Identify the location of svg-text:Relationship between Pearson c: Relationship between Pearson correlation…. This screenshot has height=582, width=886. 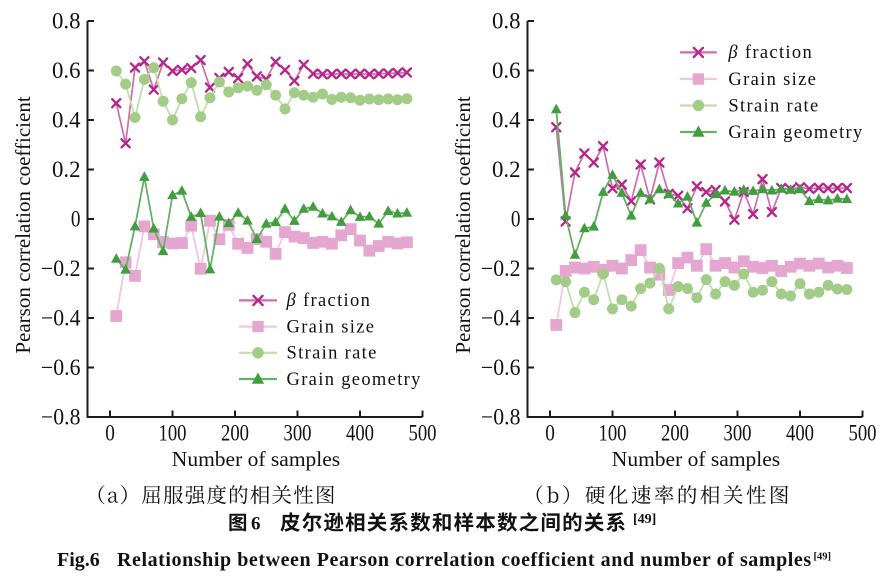
(464, 560).